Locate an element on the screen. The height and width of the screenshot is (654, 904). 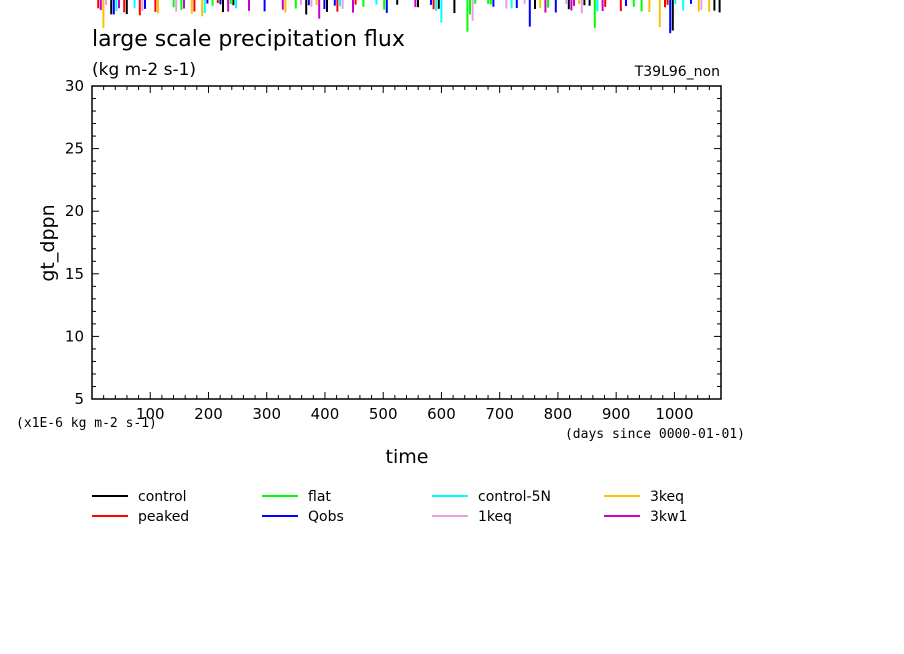
x-tick-label: 100 is located at coordinates (150, 414).